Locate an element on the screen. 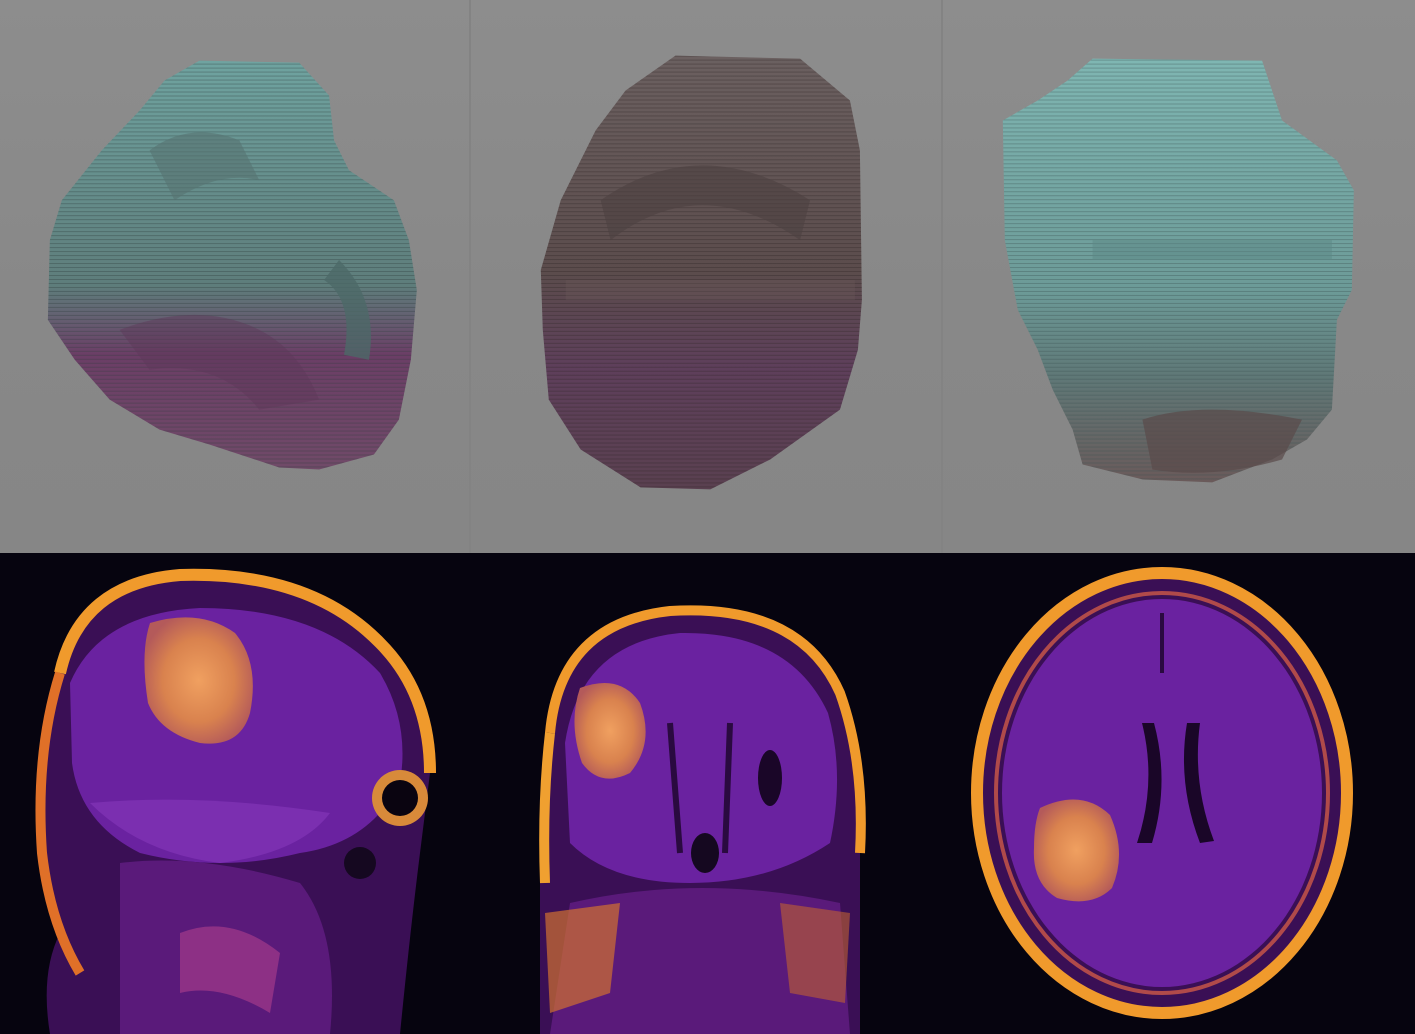  mri-slice-sagittal is located at coordinates (235, 801).